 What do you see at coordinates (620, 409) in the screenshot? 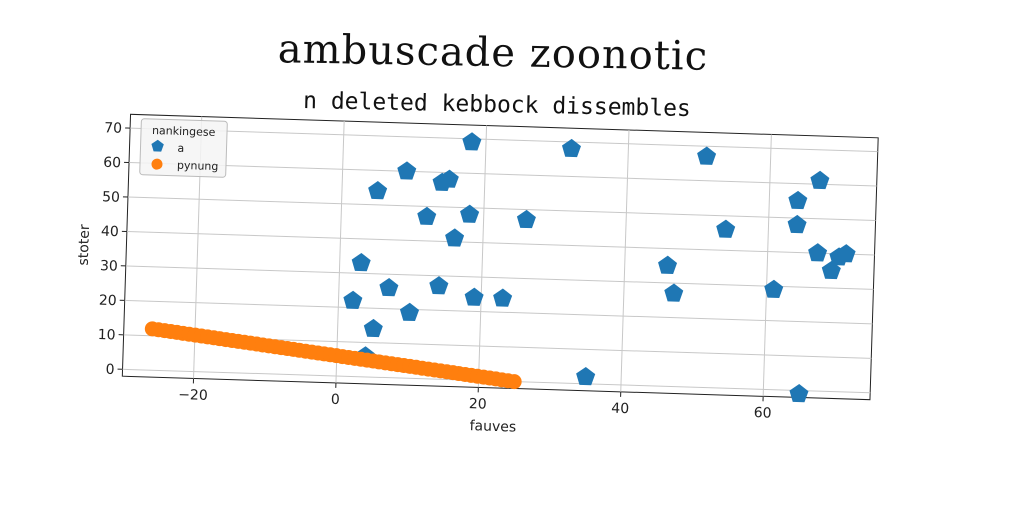
I see `x-tick-label: 40` at bounding box center [620, 409].